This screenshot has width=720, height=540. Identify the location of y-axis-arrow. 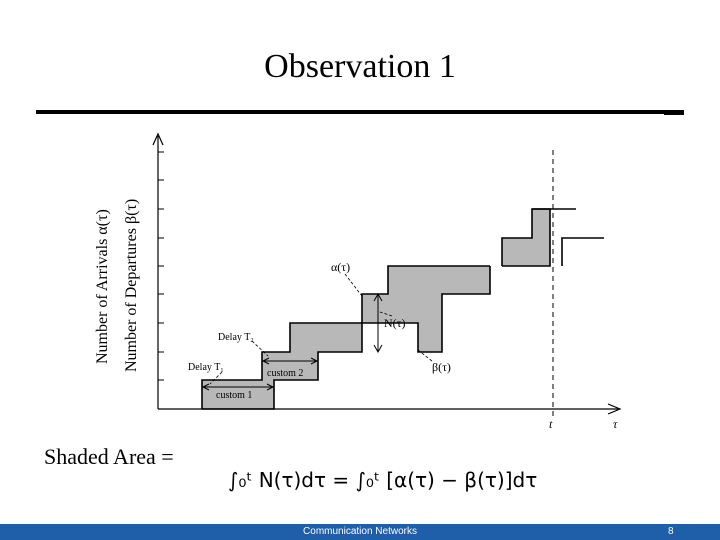
(158, 139).